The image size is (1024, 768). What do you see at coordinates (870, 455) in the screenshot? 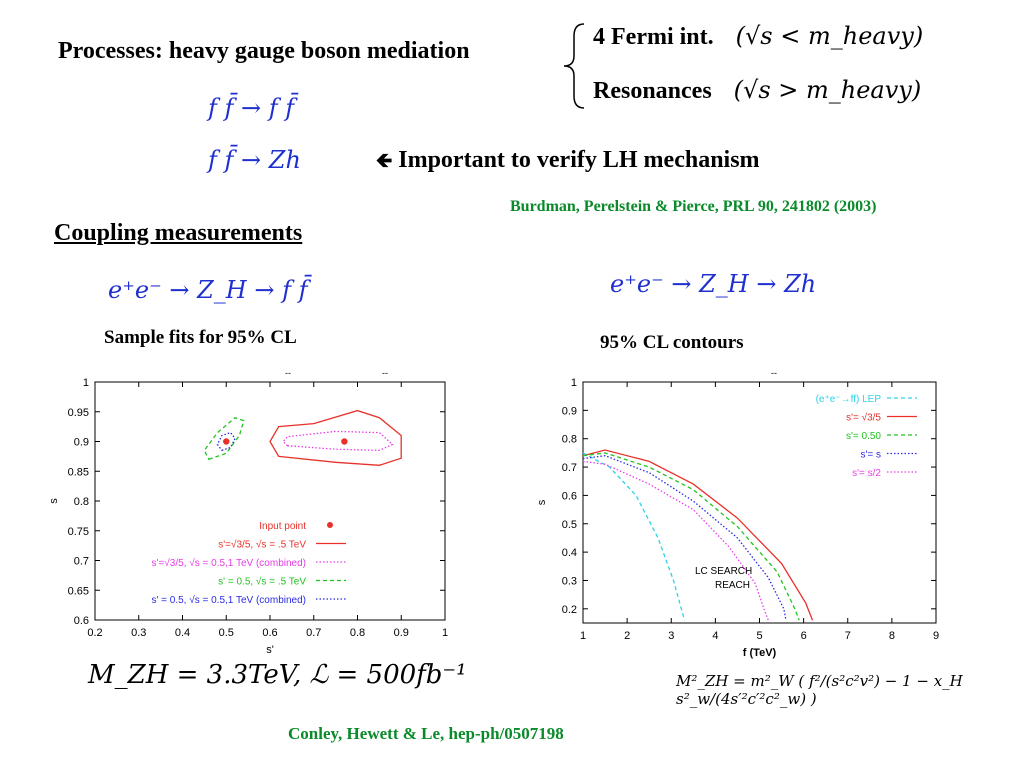
I see `legend-label: s'= s` at bounding box center [870, 455].